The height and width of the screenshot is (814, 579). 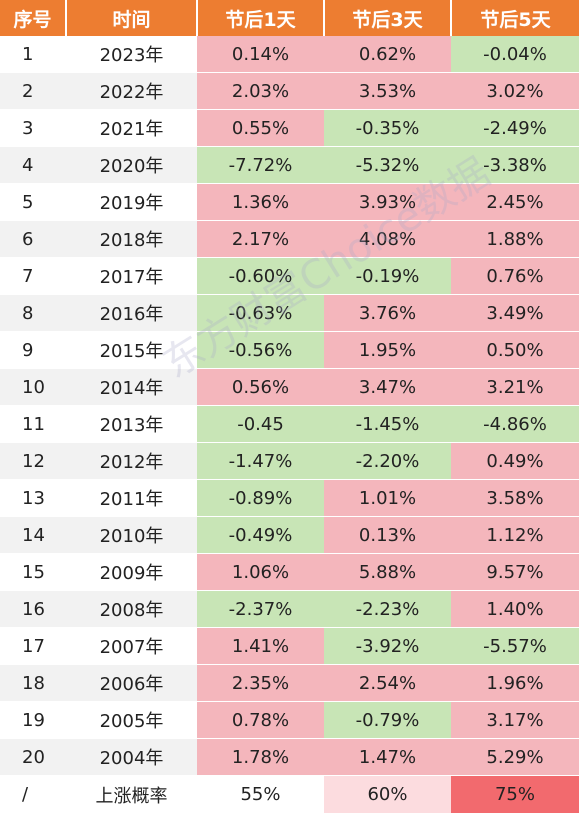 I want to click on row-day1: 2.35%, so click(x=260, y=683).